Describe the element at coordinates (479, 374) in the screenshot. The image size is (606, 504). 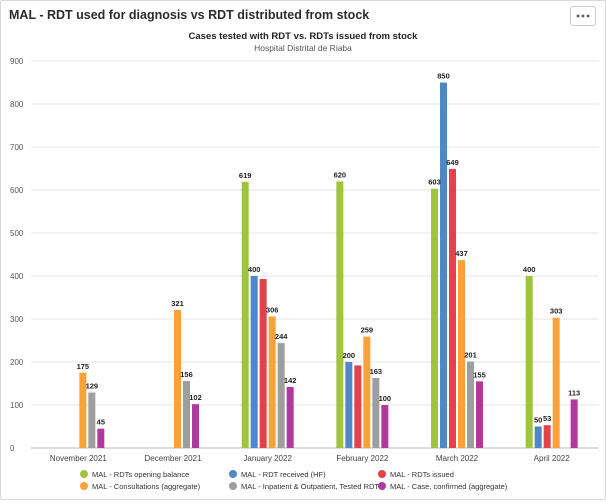
I see `data-label: 155` at that location.